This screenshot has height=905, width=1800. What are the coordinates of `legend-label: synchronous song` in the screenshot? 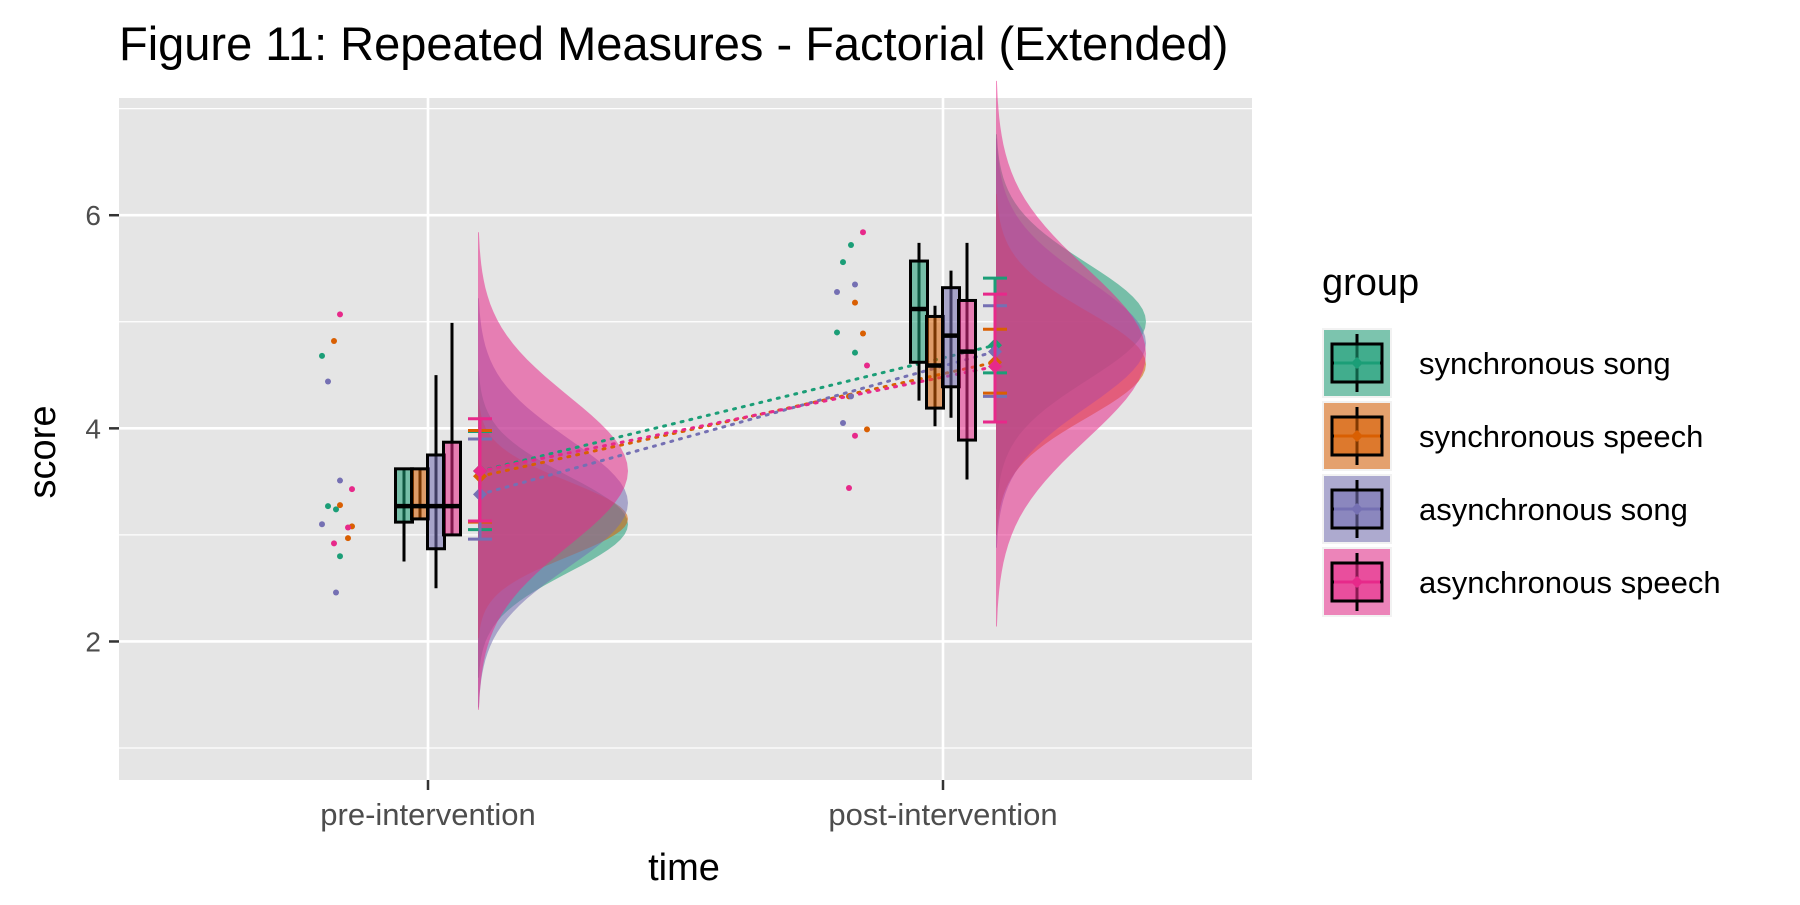 It's located at (1545, 363).